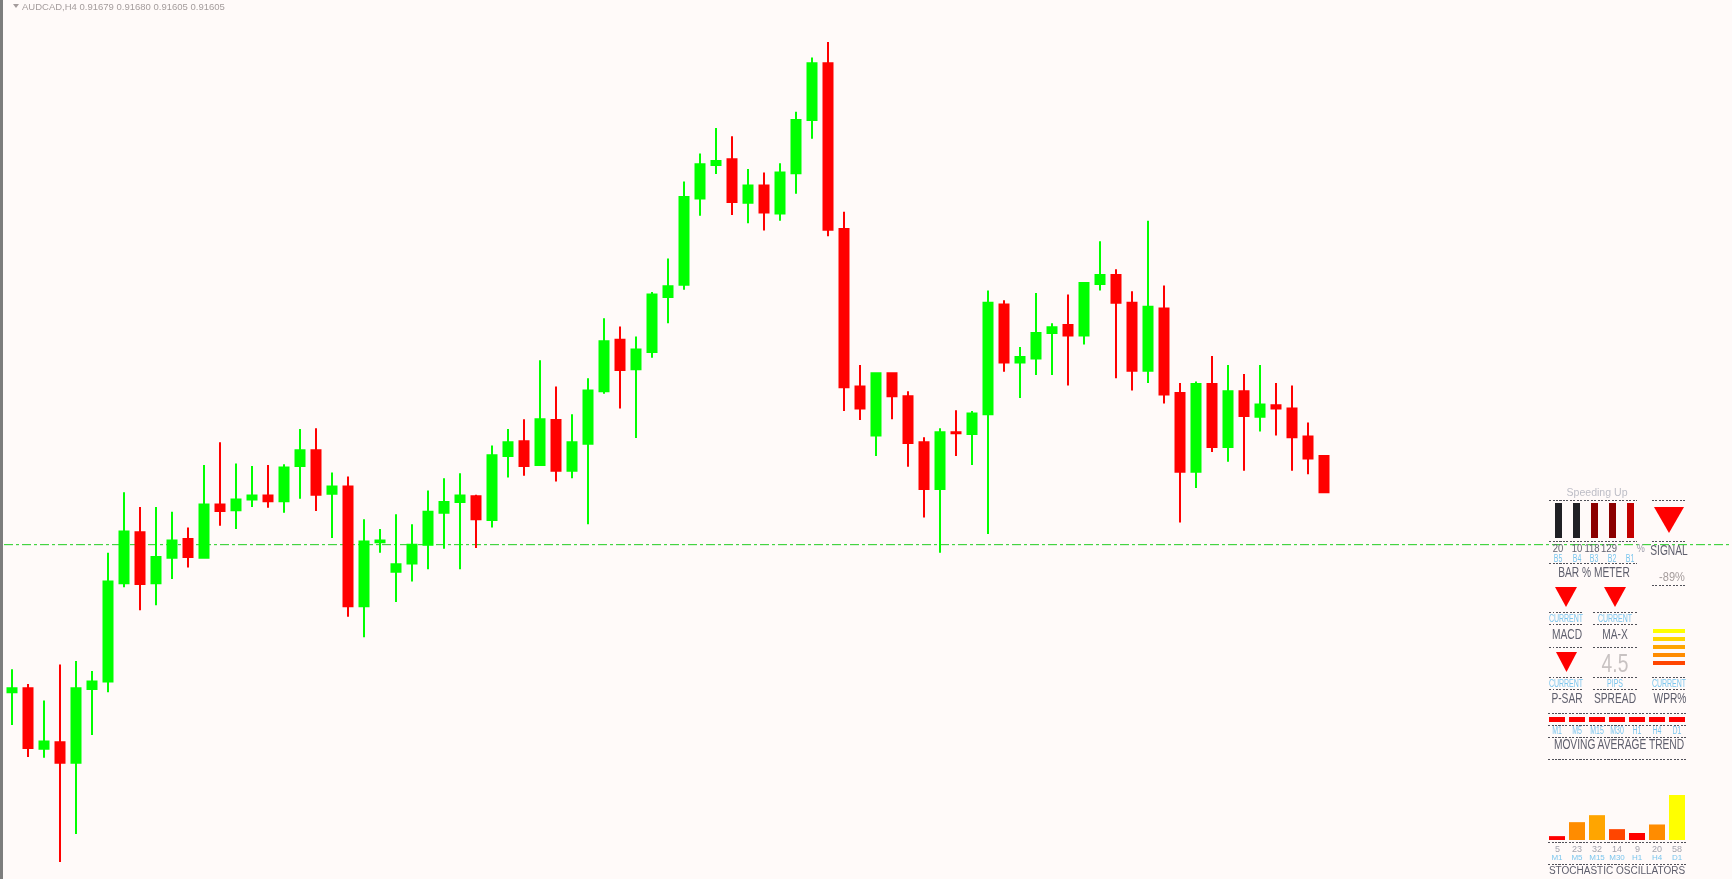  Describe the element at coordinates (1597, 857) in the screenshot. I see `x-tick-label: M15` at that location.